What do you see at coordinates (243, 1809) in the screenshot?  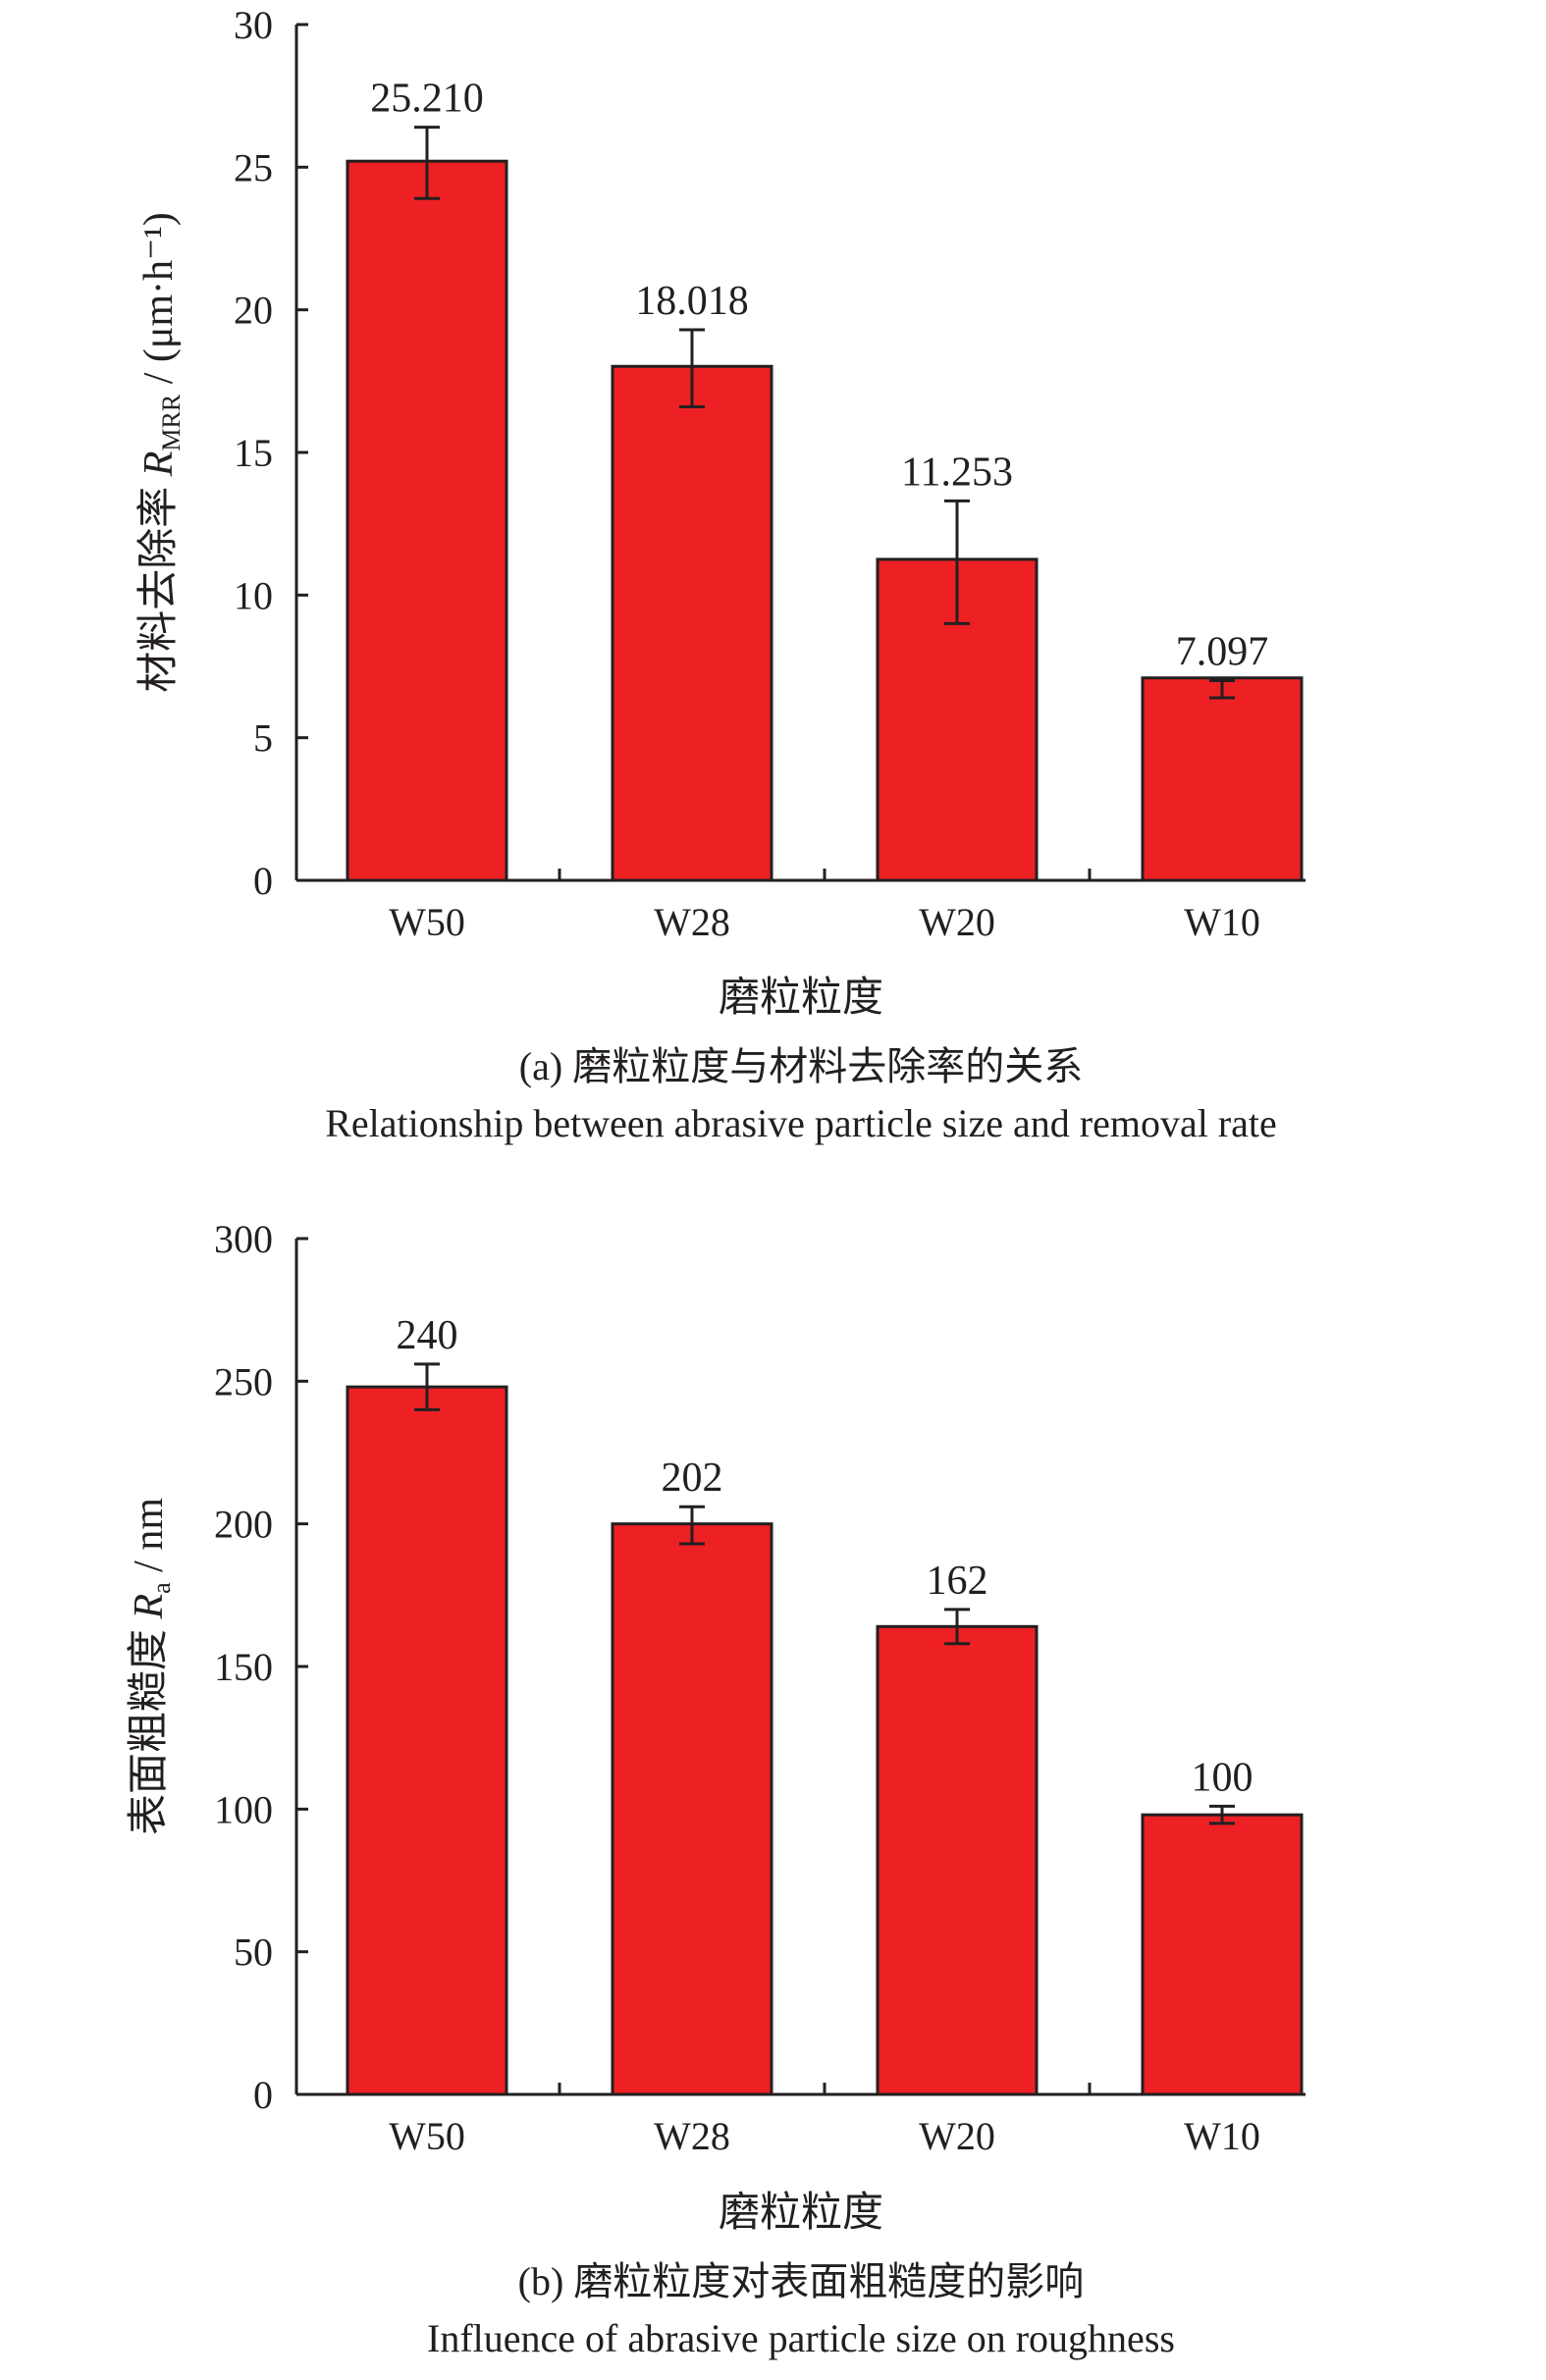 I see `y-tick-label: 100` at bounding box center [243, 1809].